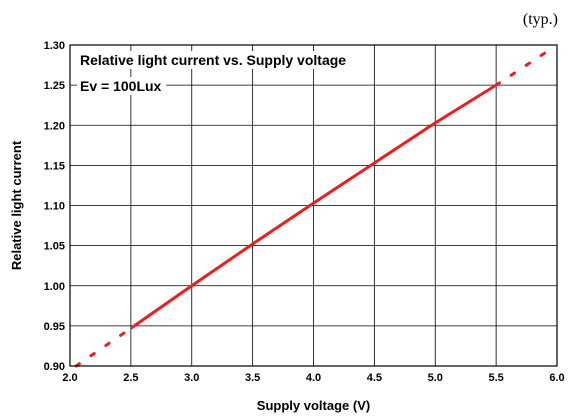 The height and width of the screenshot is (416, 579). What do you see at coordinates (252, 378) in the screenshot?
I see `x-tick-label: 3.5` at bounding box center [252, 378].